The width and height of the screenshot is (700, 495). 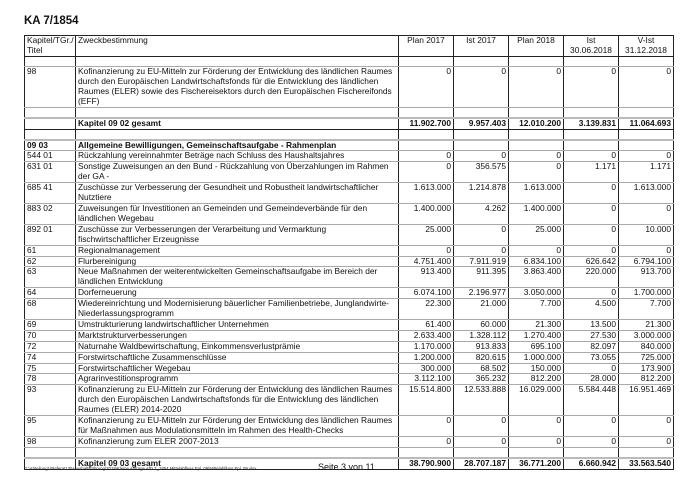 I want to click on value-plan-2017: 4.751.400, so click(x=426, y=262).